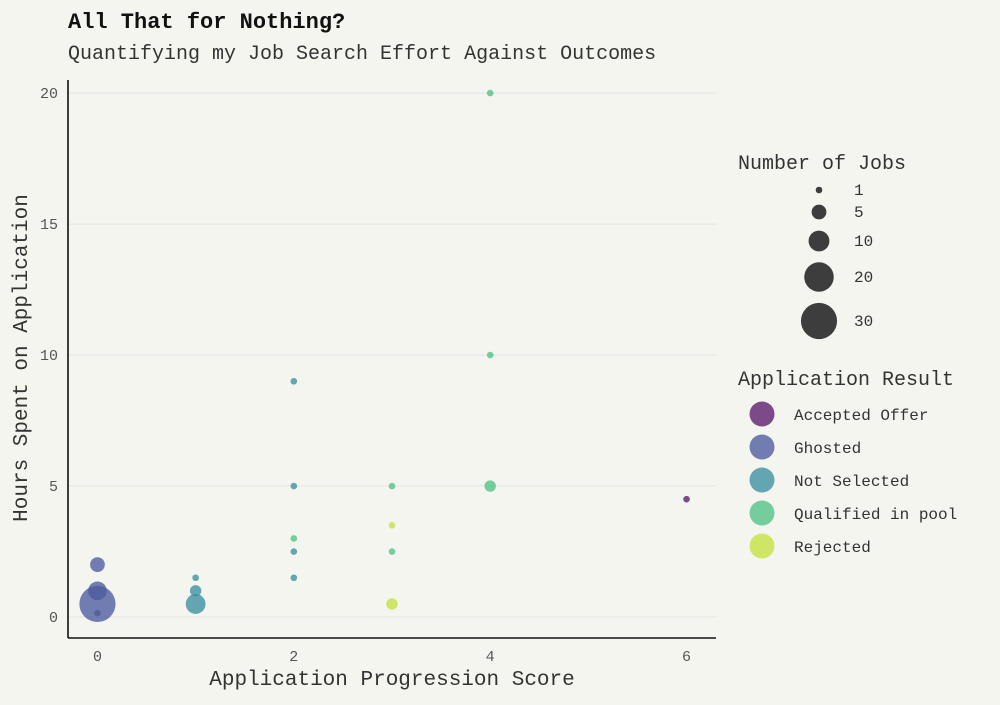 This screenshot has height=705, width=1000. I want to click on y-tick-label: 15, so click(49, 225).